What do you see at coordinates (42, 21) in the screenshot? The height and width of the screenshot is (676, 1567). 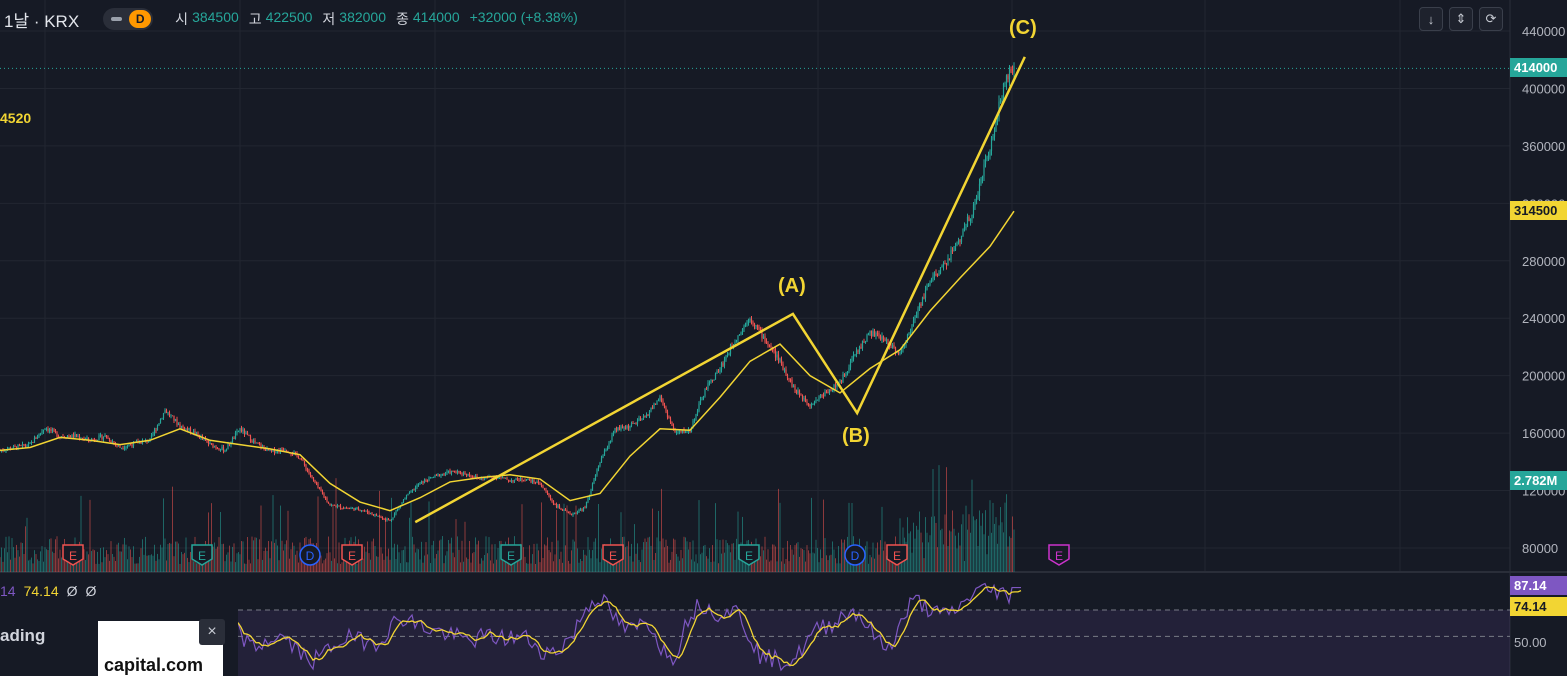 I see `symbol-label: 1날 · KRX` at bounding box center [42, 21].